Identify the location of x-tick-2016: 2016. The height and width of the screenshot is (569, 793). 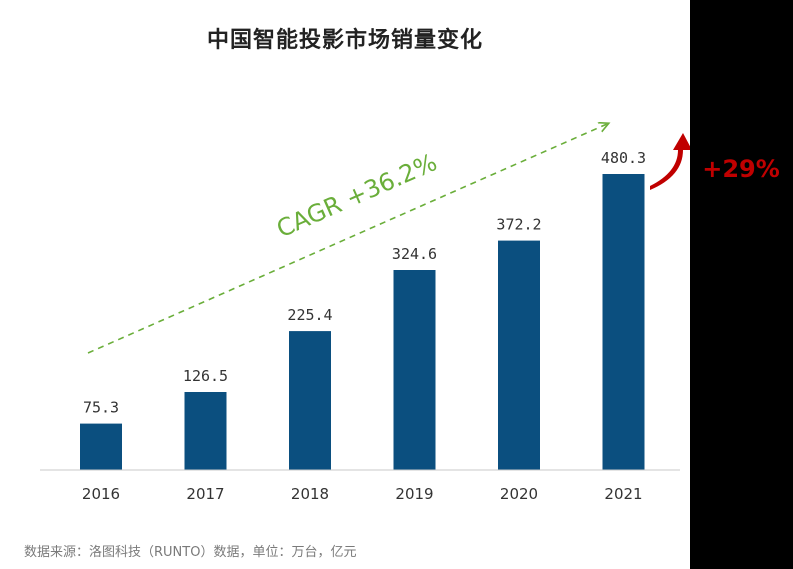
(101, 494).